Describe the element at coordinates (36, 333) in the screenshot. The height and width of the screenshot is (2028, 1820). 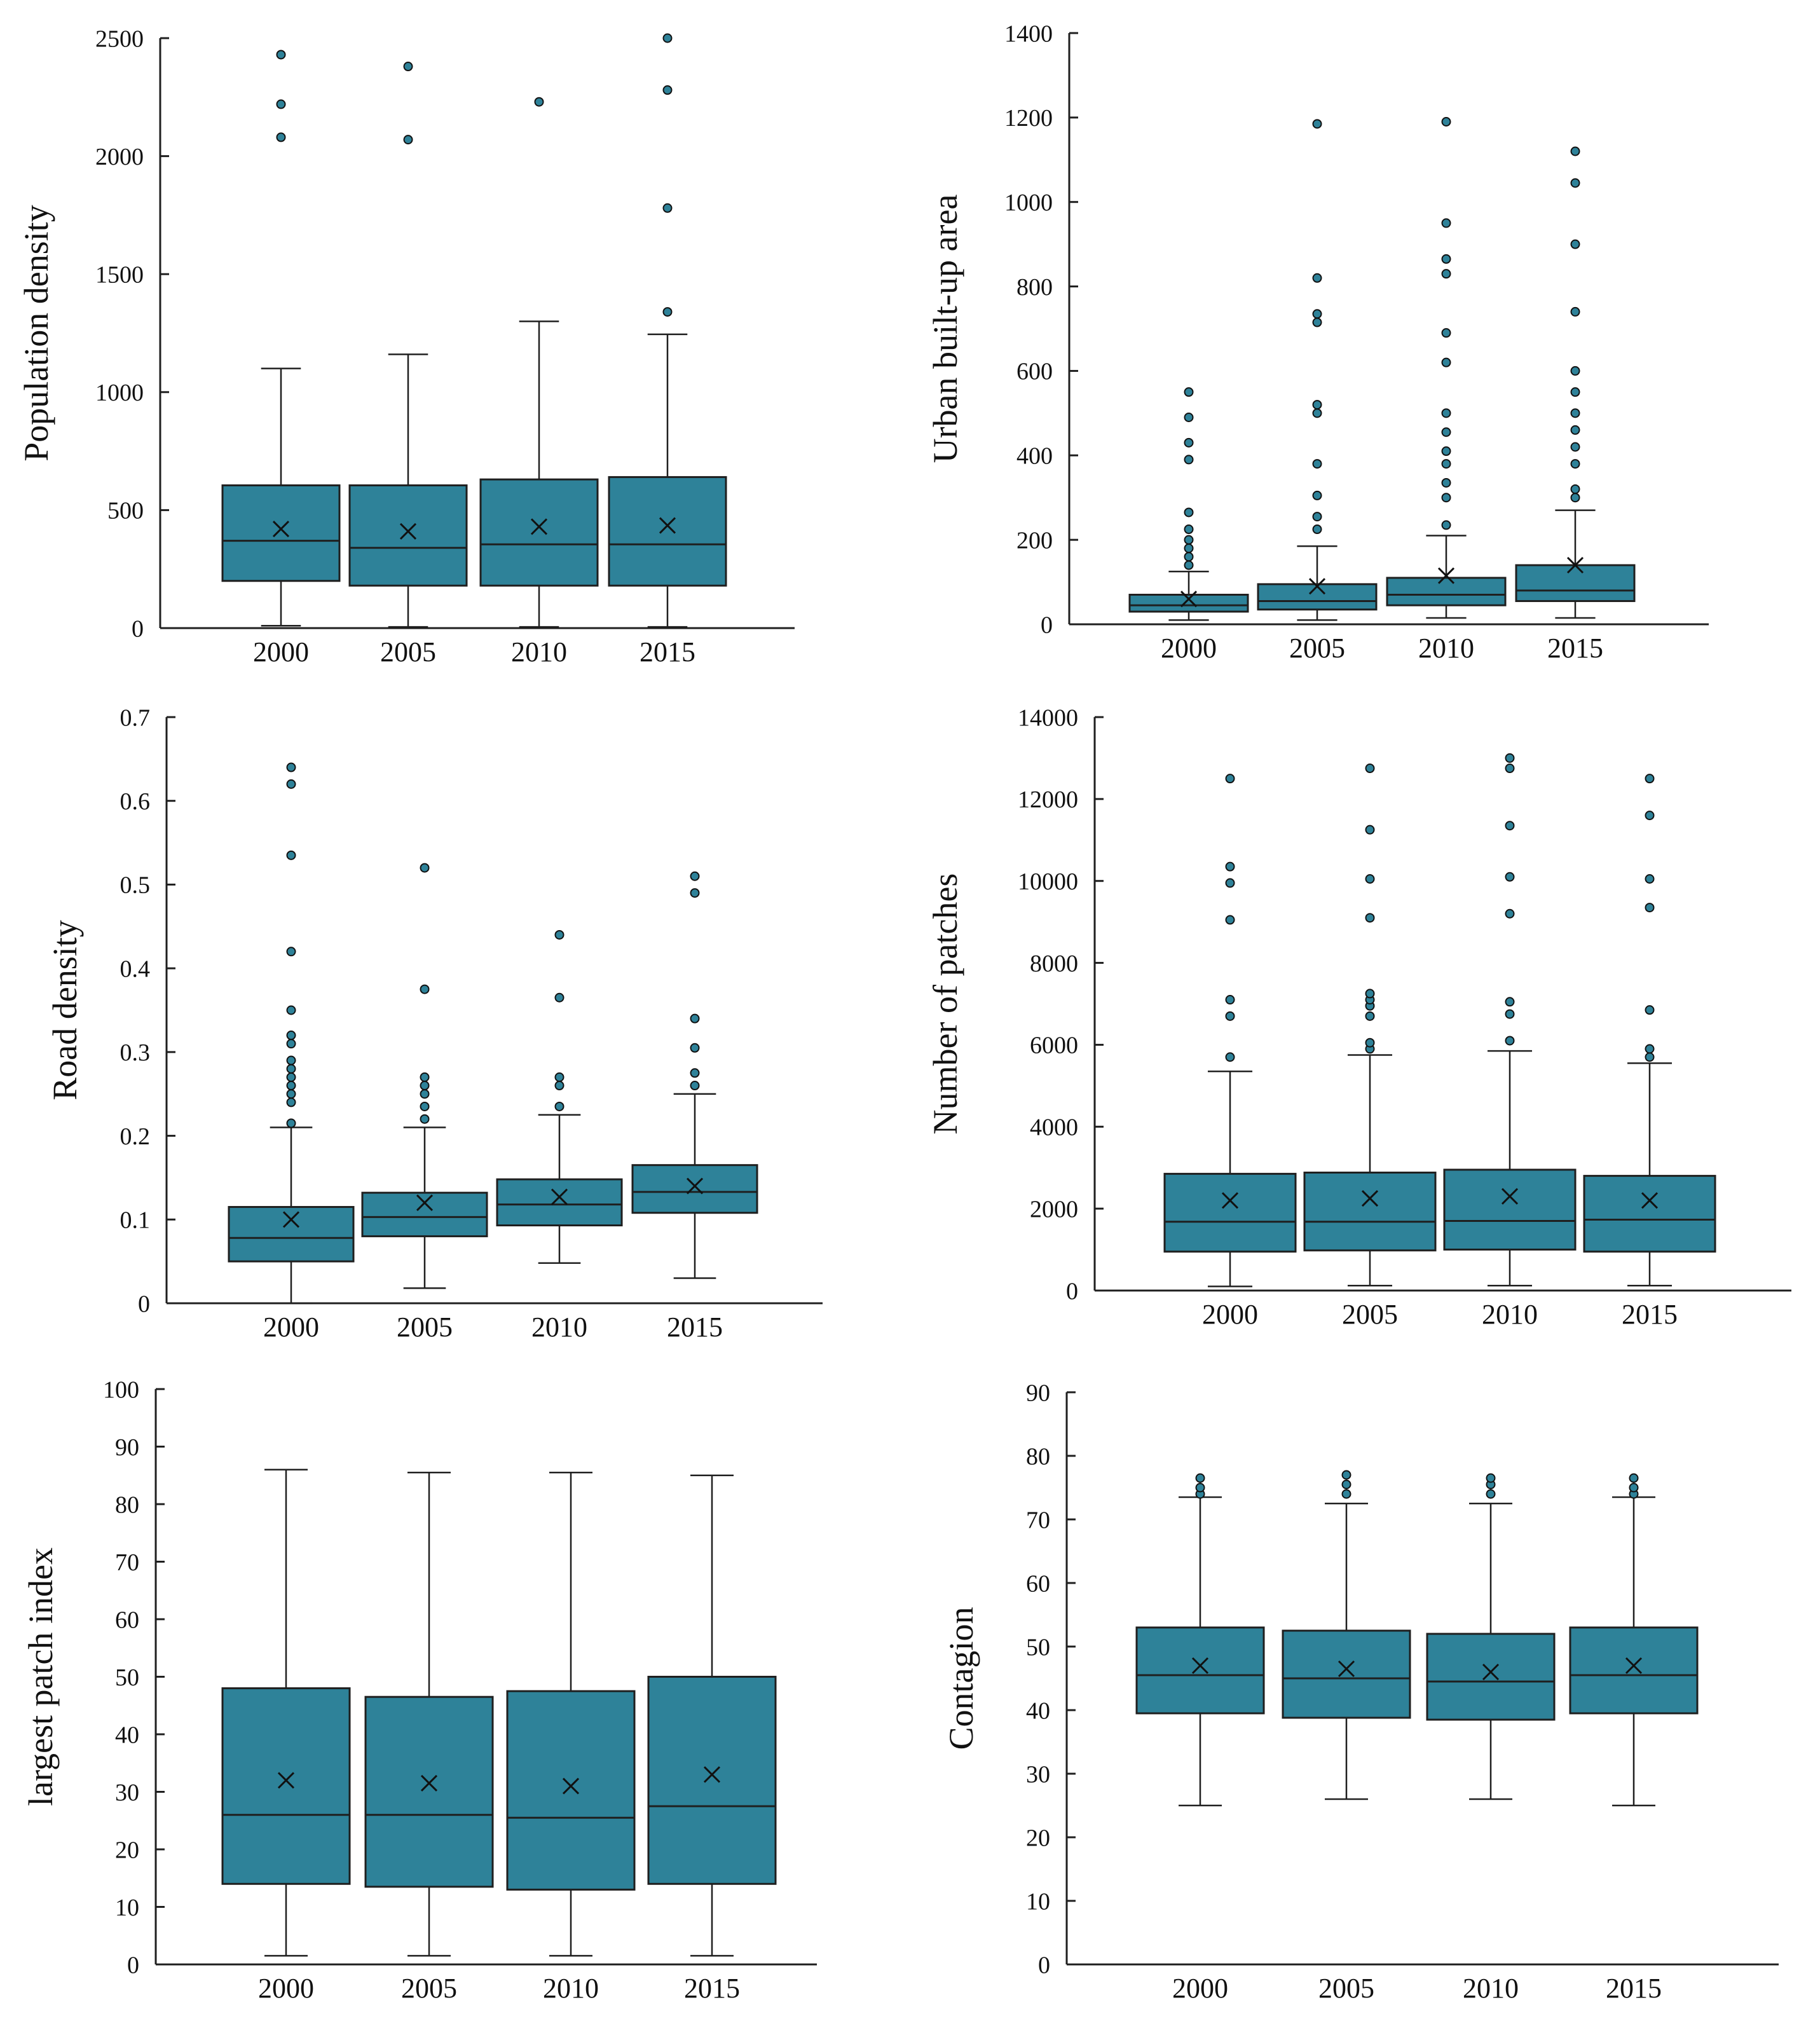
I see `y-axis-label: Population density` at that location.